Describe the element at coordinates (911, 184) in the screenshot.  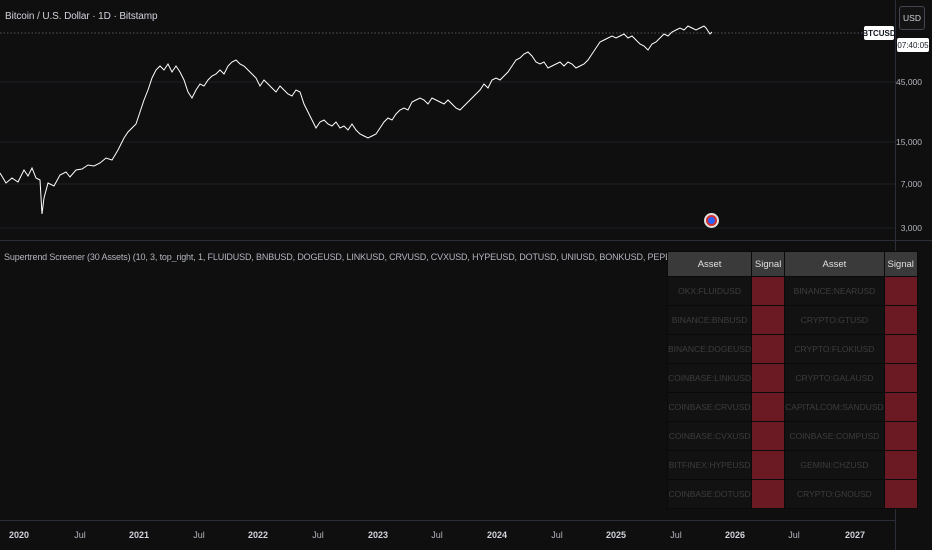
I see `price-tick: 7,000` at that location.